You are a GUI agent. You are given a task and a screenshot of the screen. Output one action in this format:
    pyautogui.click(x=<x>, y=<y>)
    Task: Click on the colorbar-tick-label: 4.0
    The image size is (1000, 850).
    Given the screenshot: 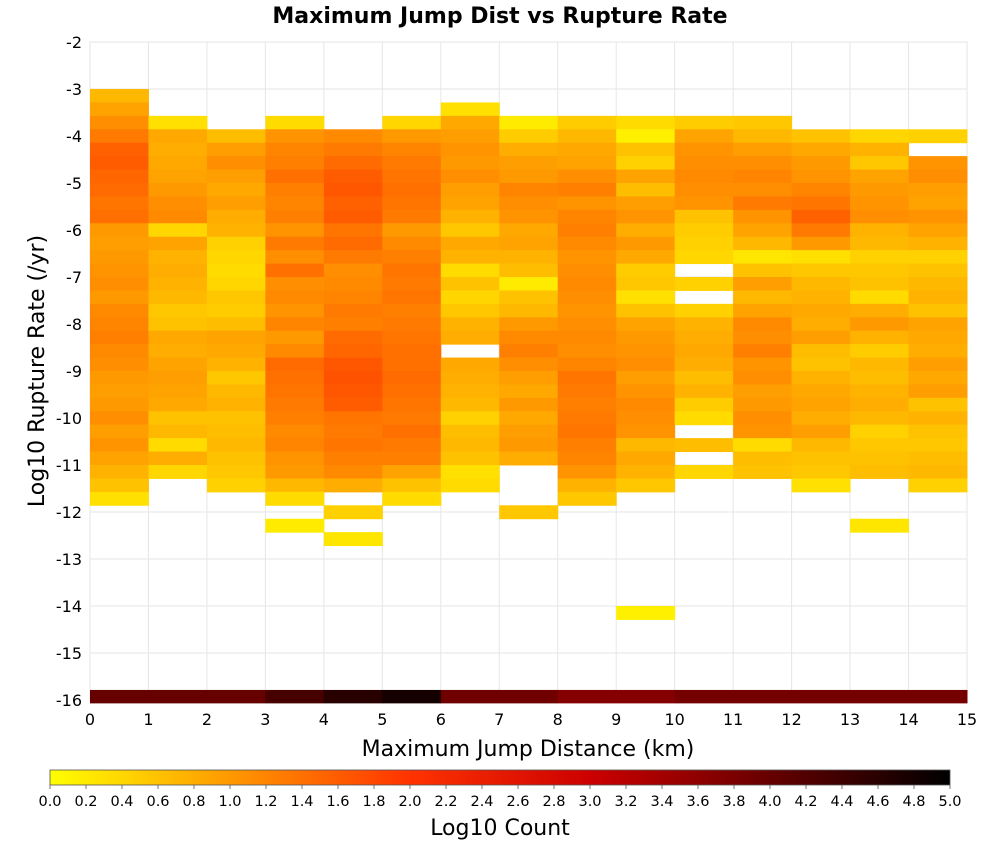 What is the action you would take?
    pyautogui.click(x=769, y=802)
    